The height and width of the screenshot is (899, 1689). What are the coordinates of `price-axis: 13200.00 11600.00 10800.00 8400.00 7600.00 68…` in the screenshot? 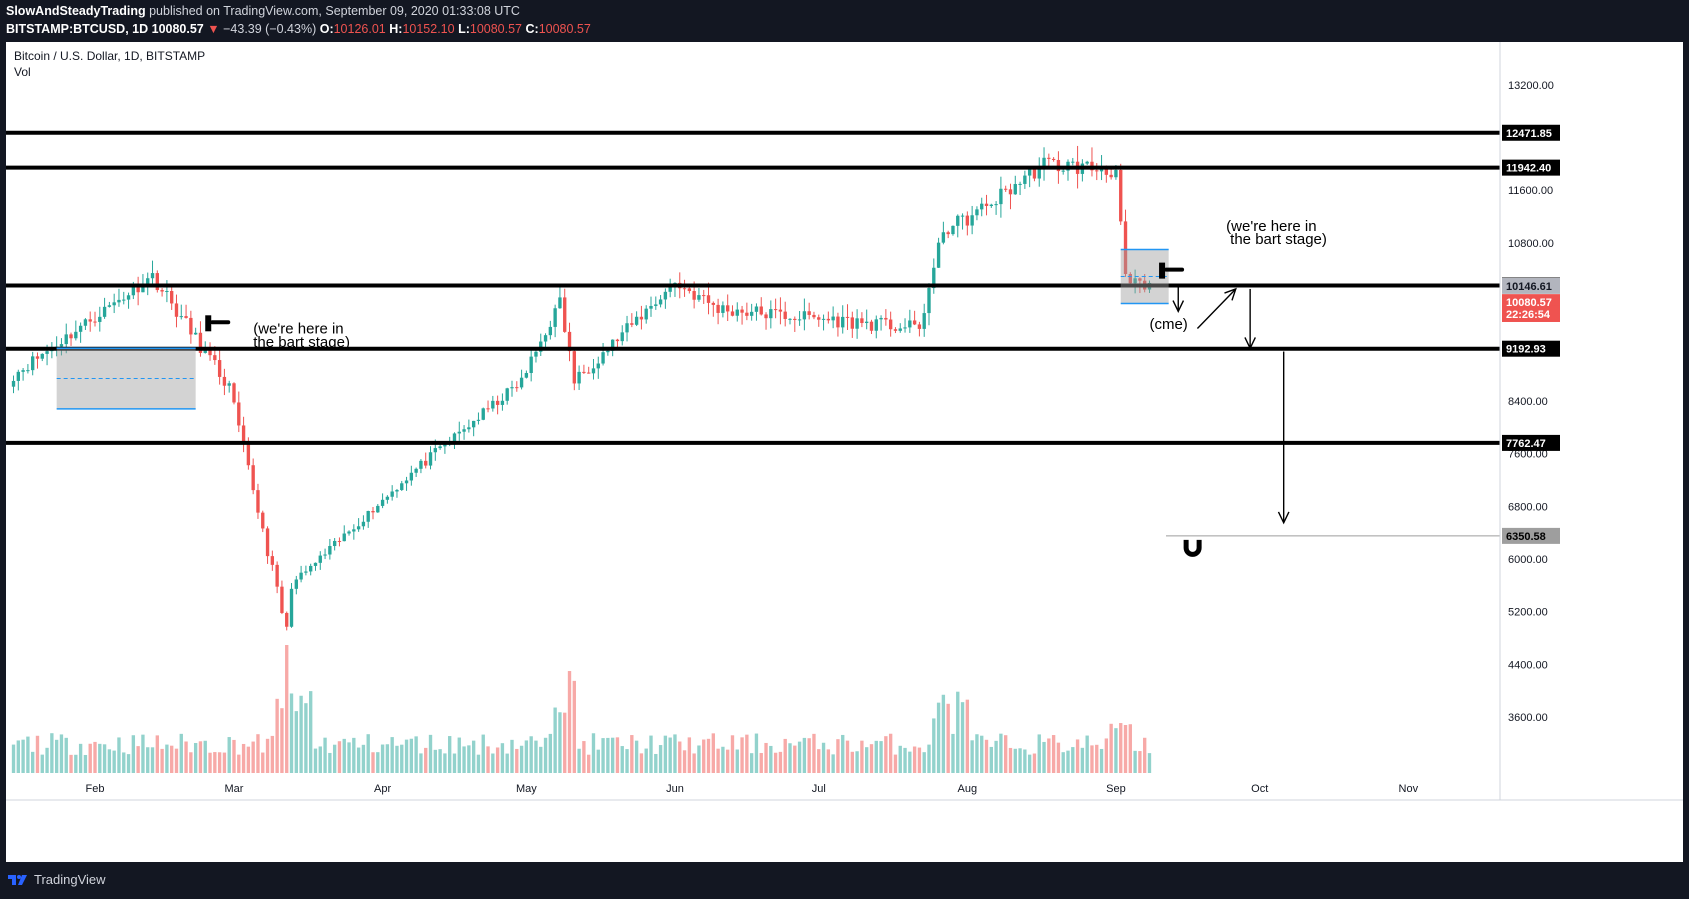 It's located at (1529, 421).